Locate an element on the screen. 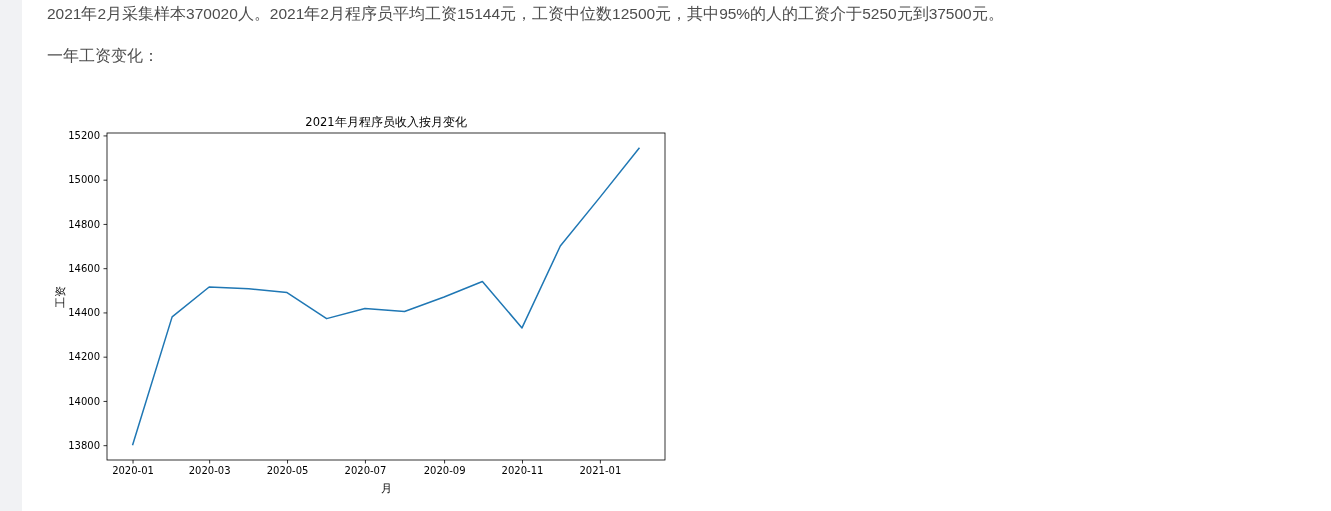 This screenshot has width=1331, height=511. x-tick-label: 2021-01 is located at coordinates (600, 471).